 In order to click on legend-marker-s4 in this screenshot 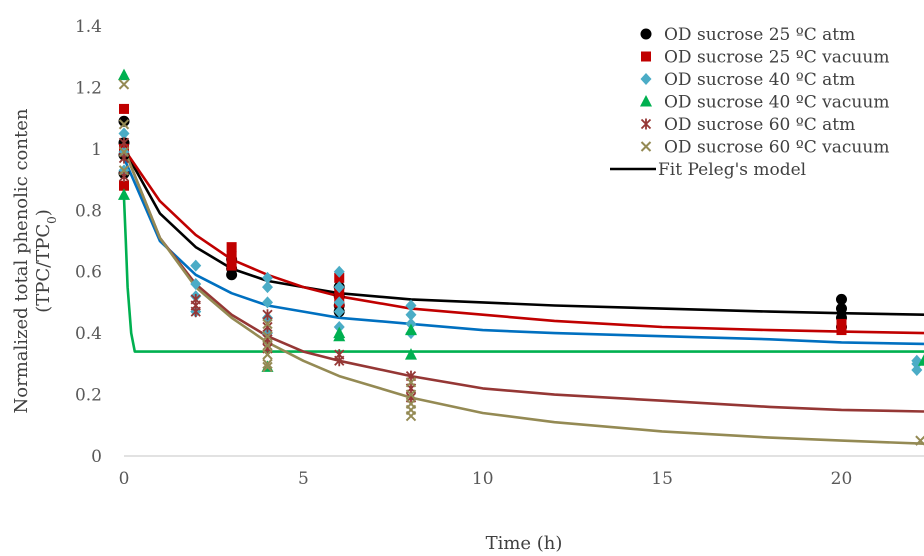, I will do `click(646, 101)`.